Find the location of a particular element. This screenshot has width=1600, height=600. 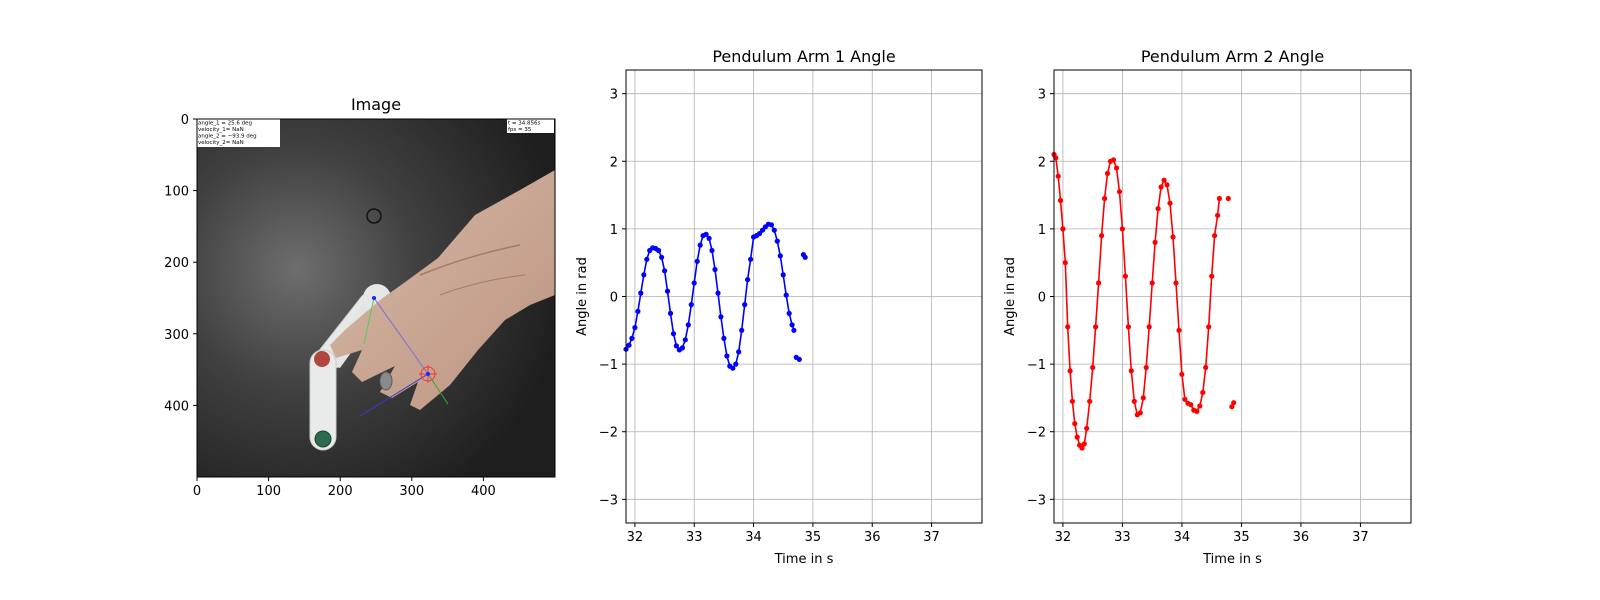

image-axes: 0 100 200 300 400 0 100 200 300 400 is located at coordinates (330, 306).